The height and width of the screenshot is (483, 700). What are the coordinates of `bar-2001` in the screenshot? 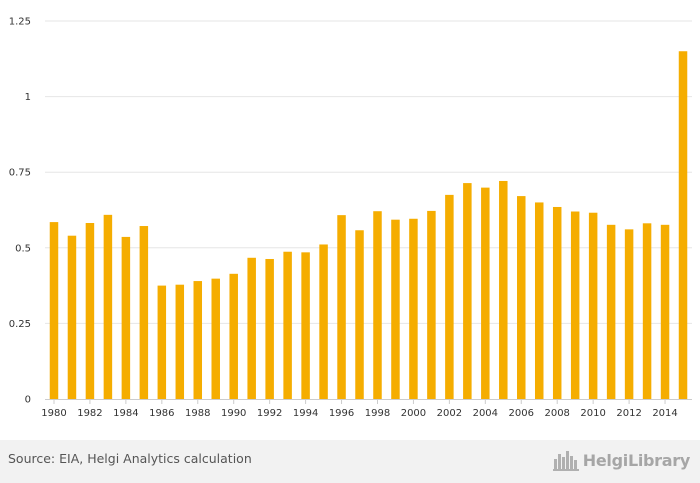 It's located at (431, 304).